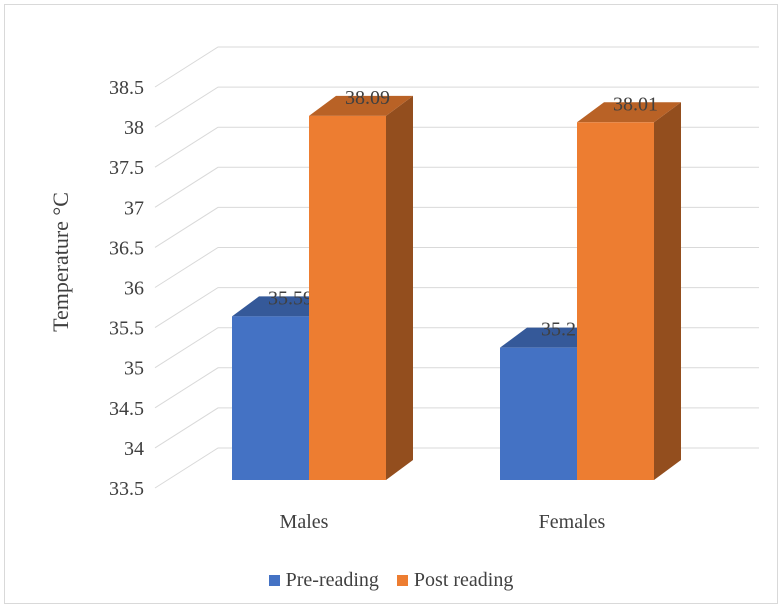 Image resolution: width=784 pixels, height=610 pixels. I want to click on legend-label-post-reading: Post reading, so click(463, 580).